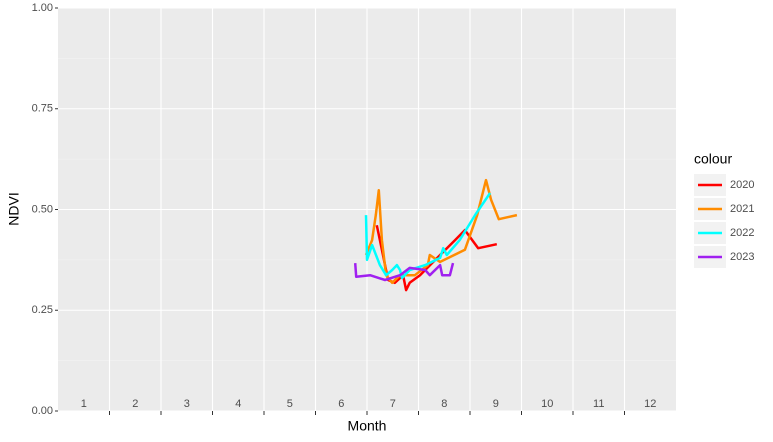 This screenshot has height=442, width=773. Describe the element at coordinates (42, 109) in the screenshot. I see `y-tick-label: 0.75` at that location.